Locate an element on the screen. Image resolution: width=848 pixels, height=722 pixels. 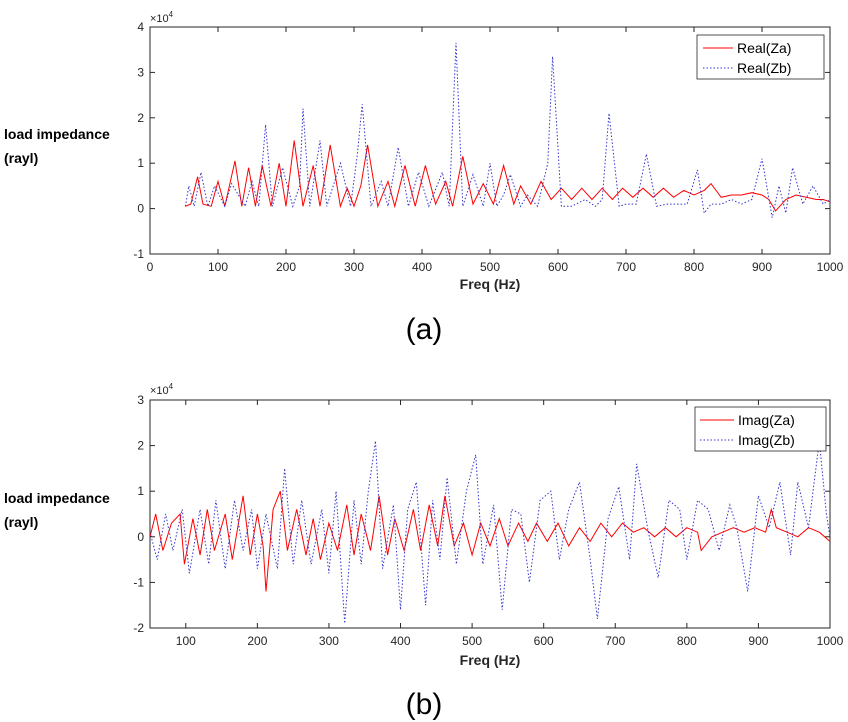
series-line-real-za is located at coordinates (508, 176).